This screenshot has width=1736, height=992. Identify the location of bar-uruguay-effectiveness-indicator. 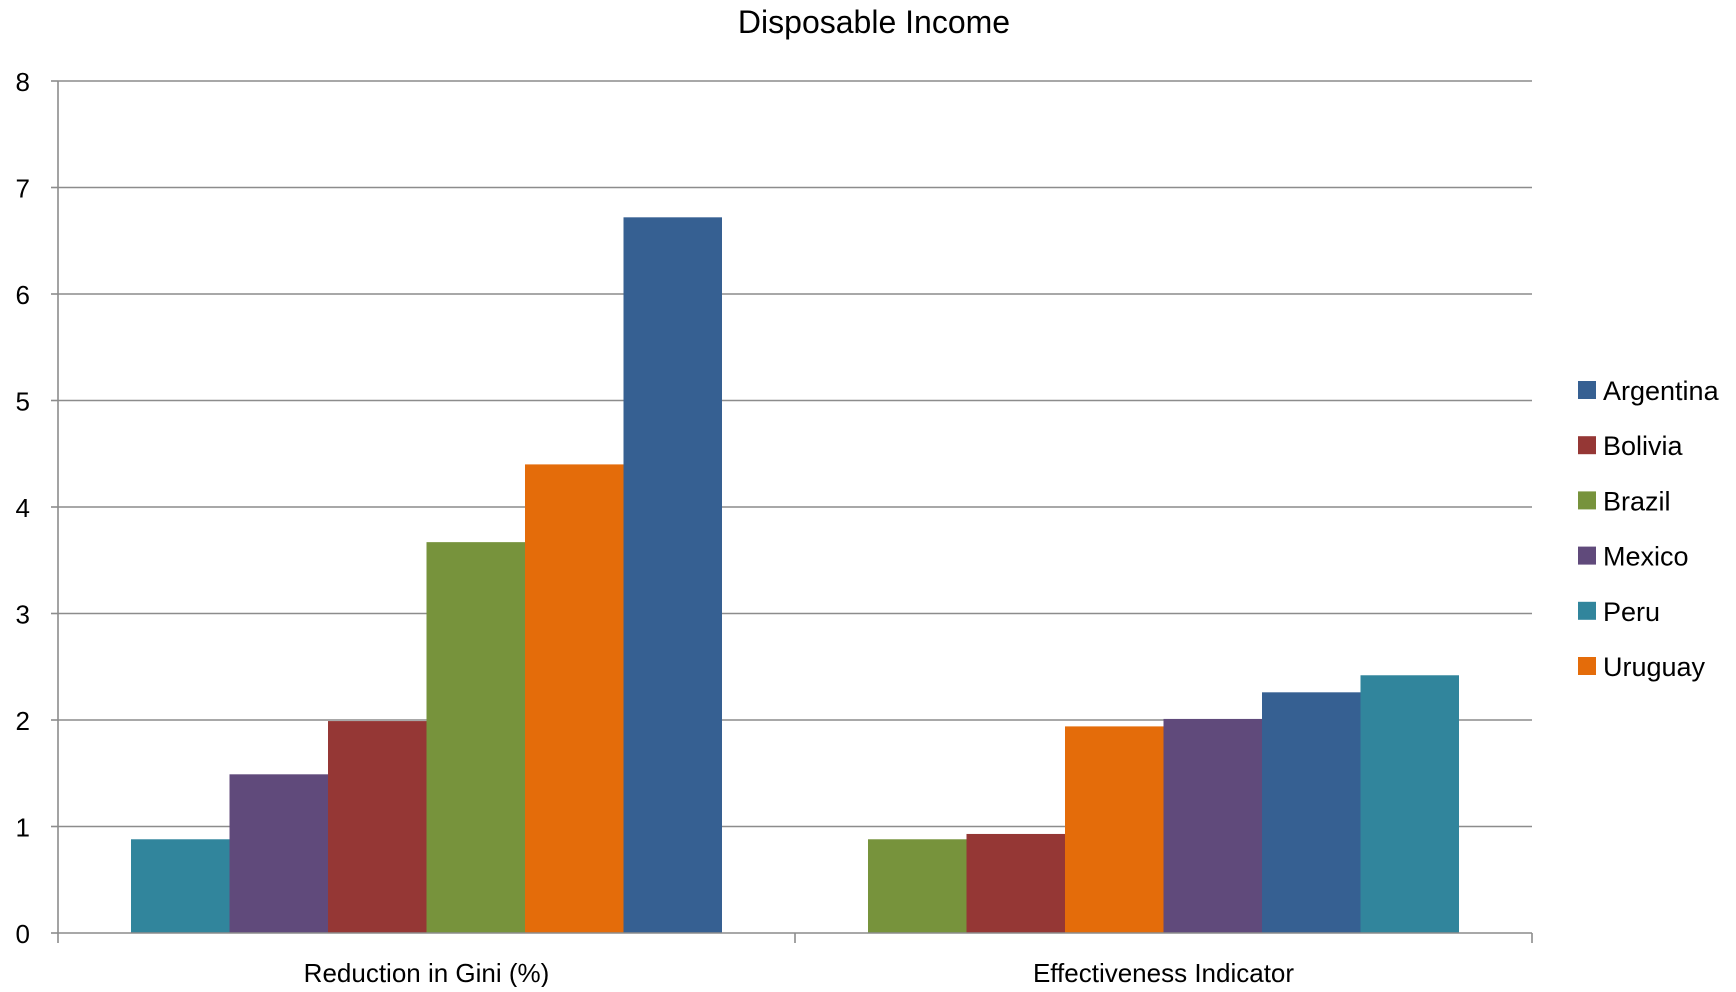
(1114, 829).